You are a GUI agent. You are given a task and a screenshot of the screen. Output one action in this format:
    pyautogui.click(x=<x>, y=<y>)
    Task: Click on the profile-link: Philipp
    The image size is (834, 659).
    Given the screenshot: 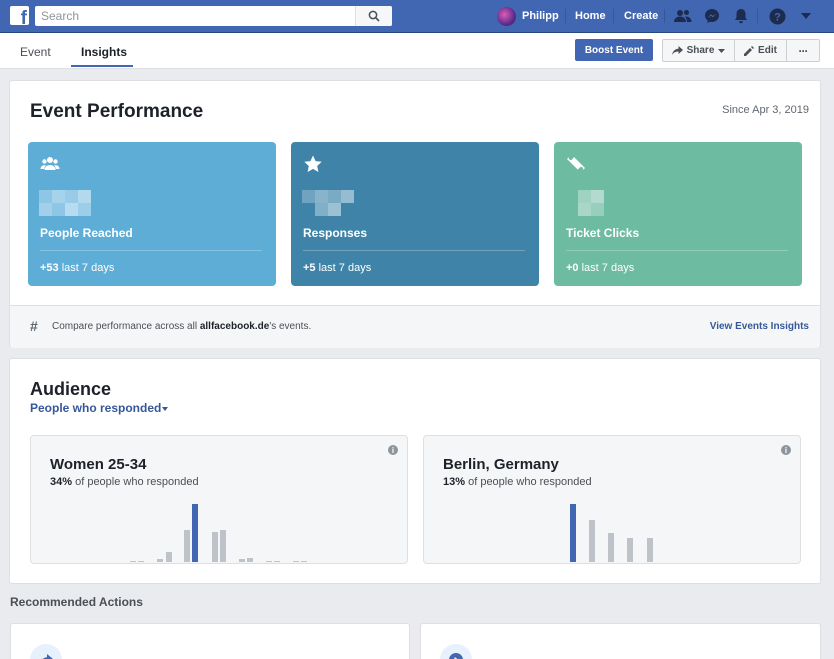 What is the action you would take?
    pyautogui.click(x=528, y=16)
    